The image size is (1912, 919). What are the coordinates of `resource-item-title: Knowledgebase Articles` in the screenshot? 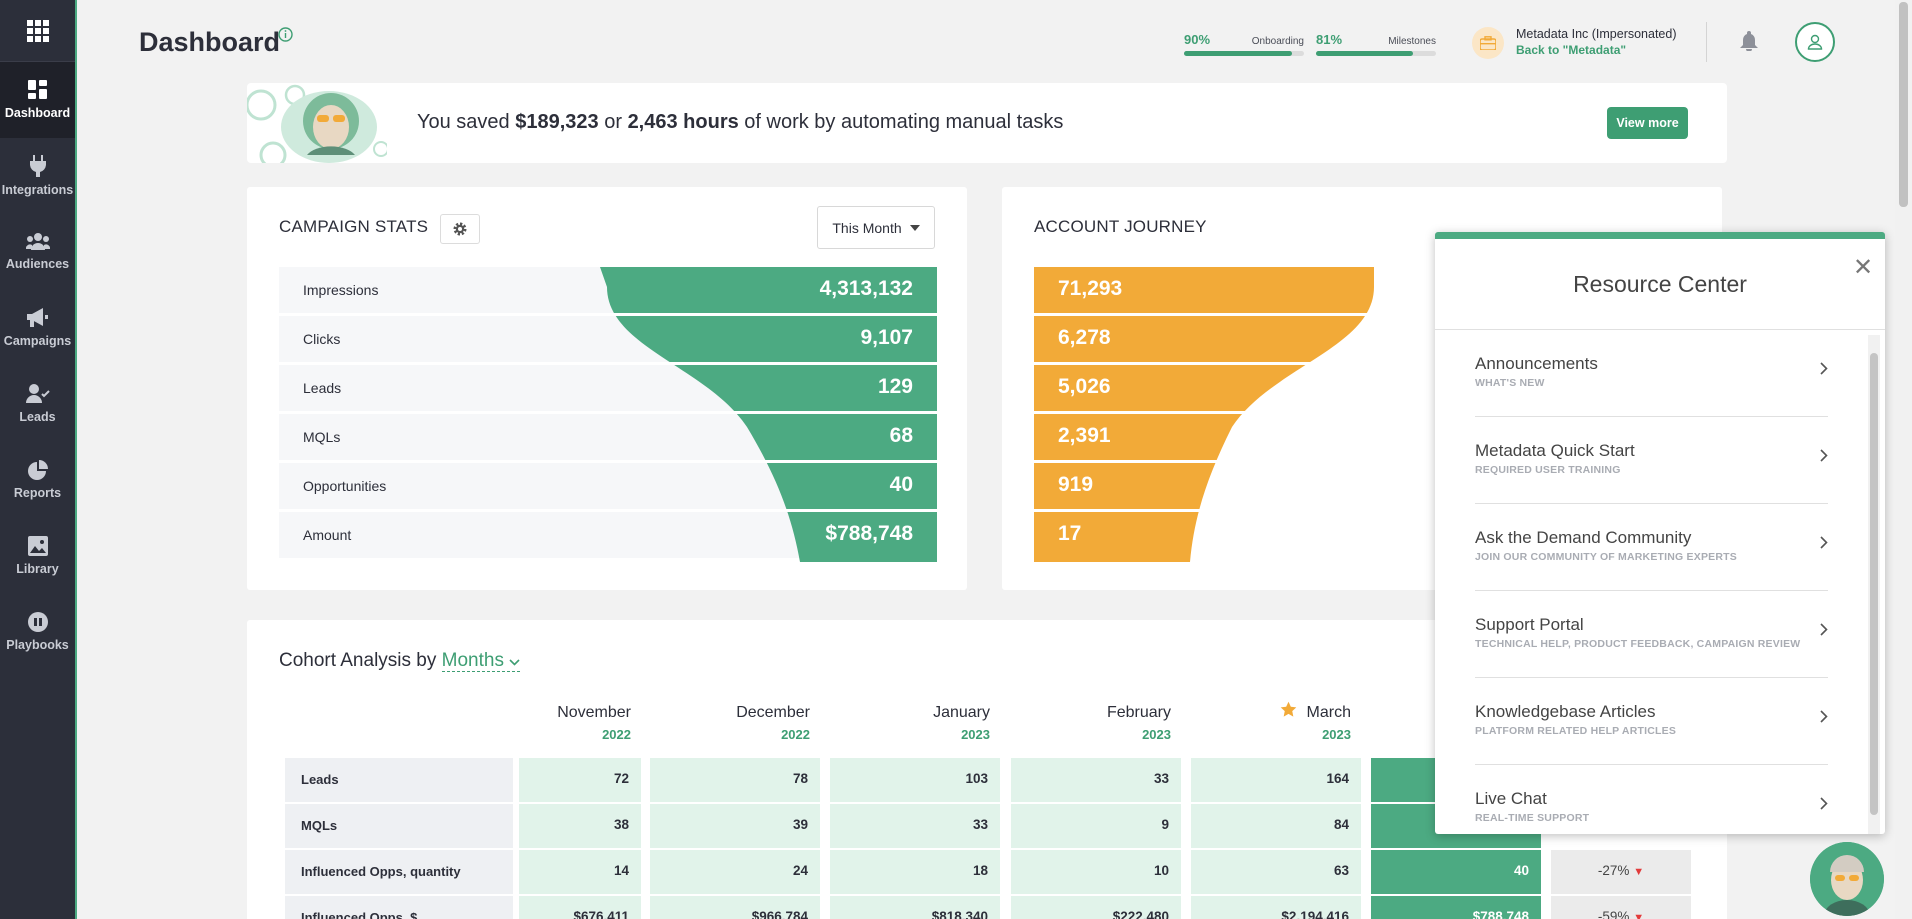 It's located at (1565, 711).